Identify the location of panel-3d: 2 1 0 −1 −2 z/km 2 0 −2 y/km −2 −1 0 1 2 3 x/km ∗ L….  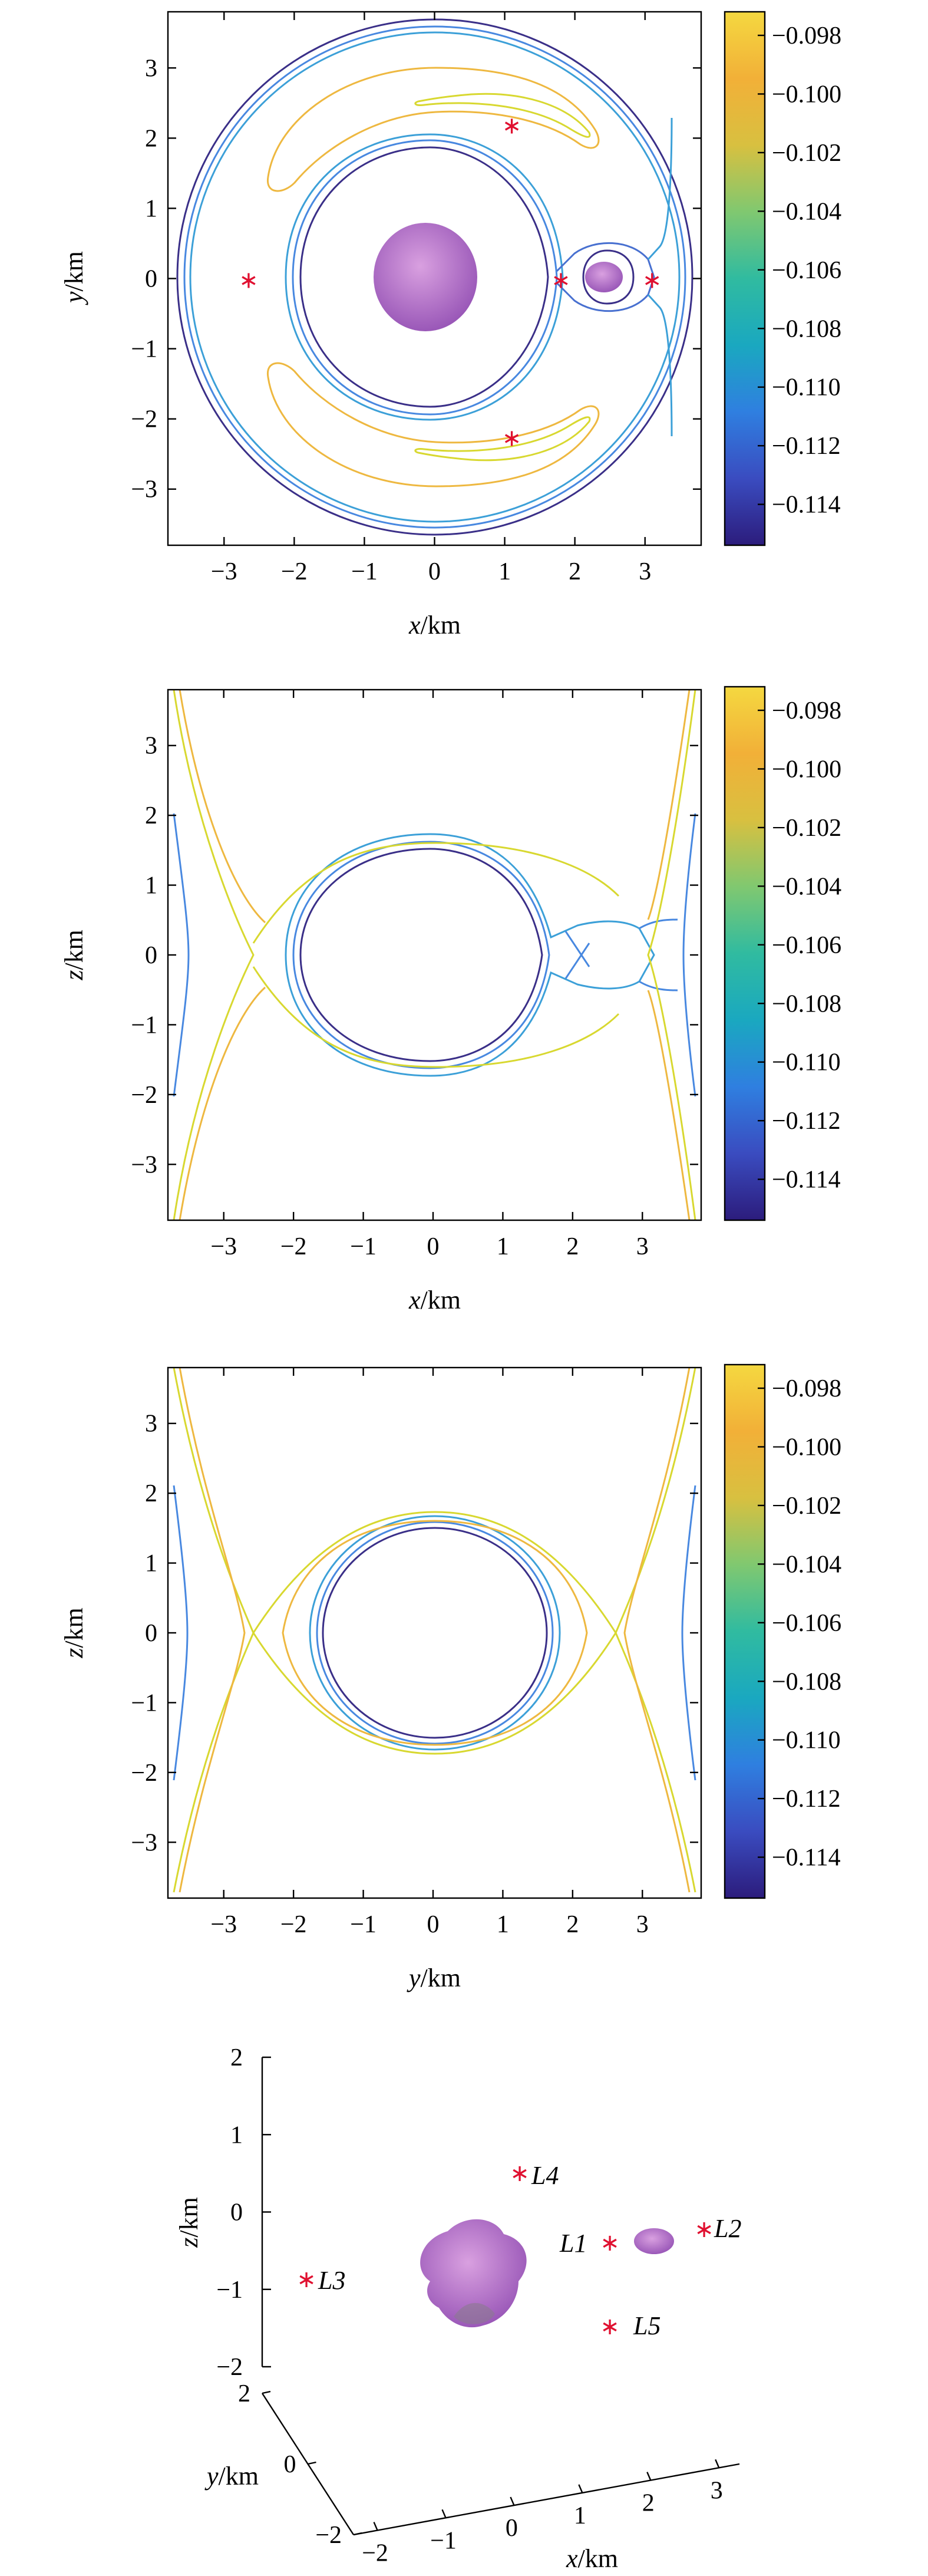
(457, 2308).